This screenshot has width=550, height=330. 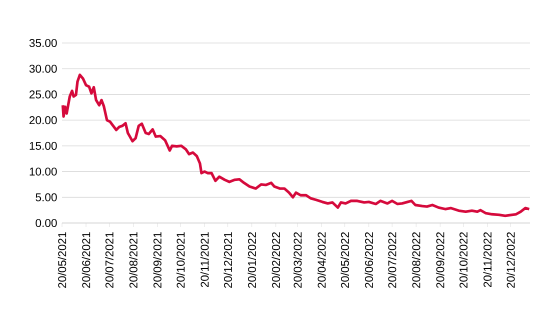 What do you see at coordinates (43, 172) in the screenshot?
I see `y-tick-label: 10.00` at bounding box center [43, 172].